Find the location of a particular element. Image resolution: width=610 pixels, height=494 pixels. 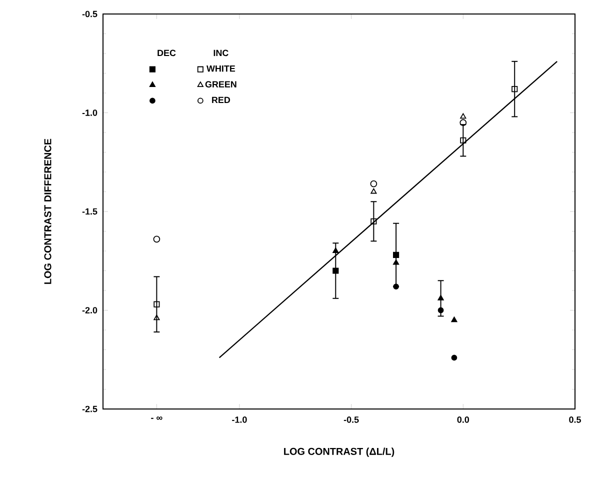

annotation: INC is located at coordinates (221, 53).